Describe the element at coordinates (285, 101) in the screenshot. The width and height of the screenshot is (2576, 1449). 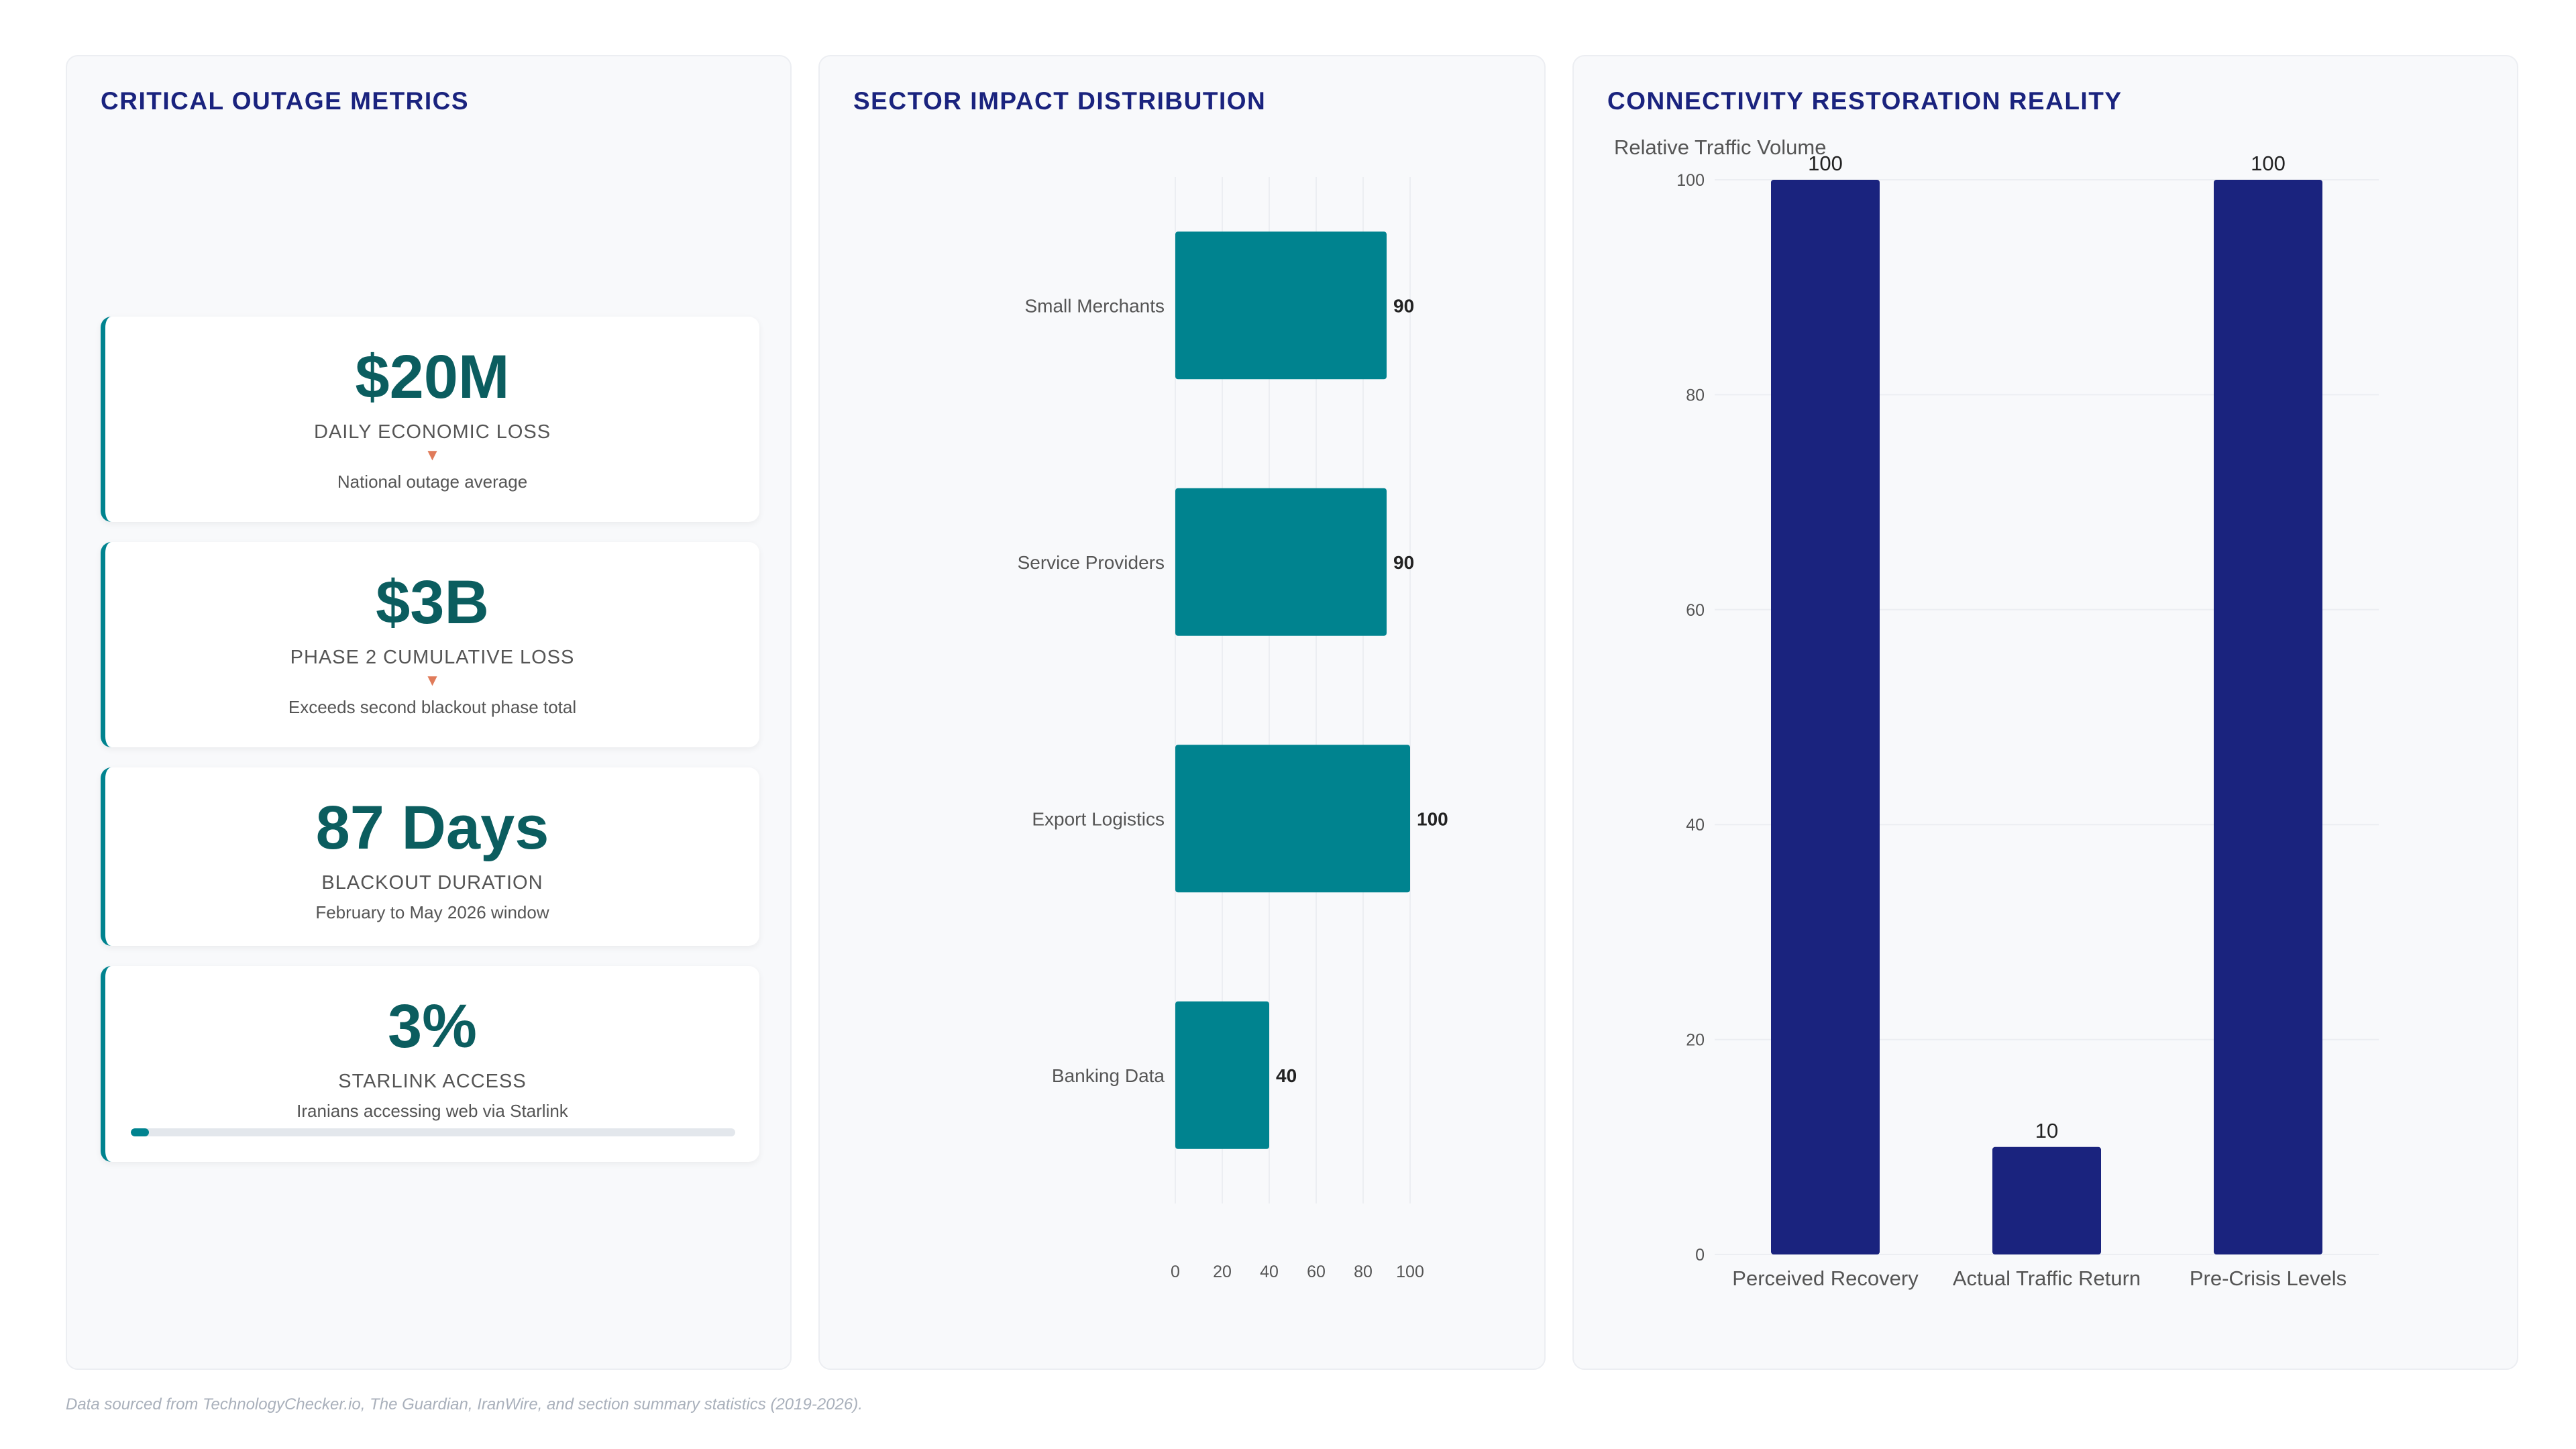
I see `metrics-panel-title: CRITICAL OUTAGE METRICS` at that location.